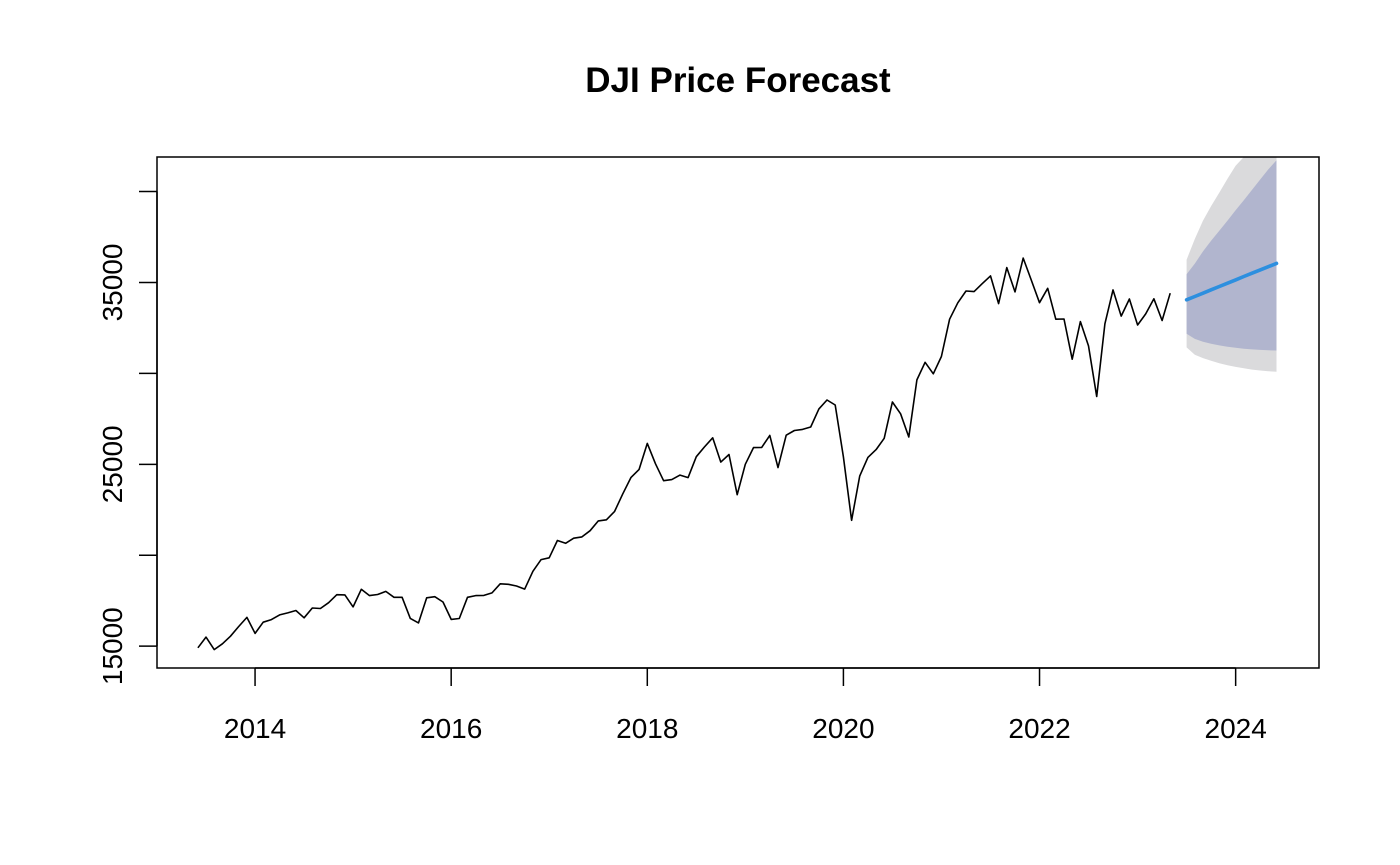  Describe the element at coordinates (647, 728) in the screenshot. I see `x-tick-label: 2018` at that location.